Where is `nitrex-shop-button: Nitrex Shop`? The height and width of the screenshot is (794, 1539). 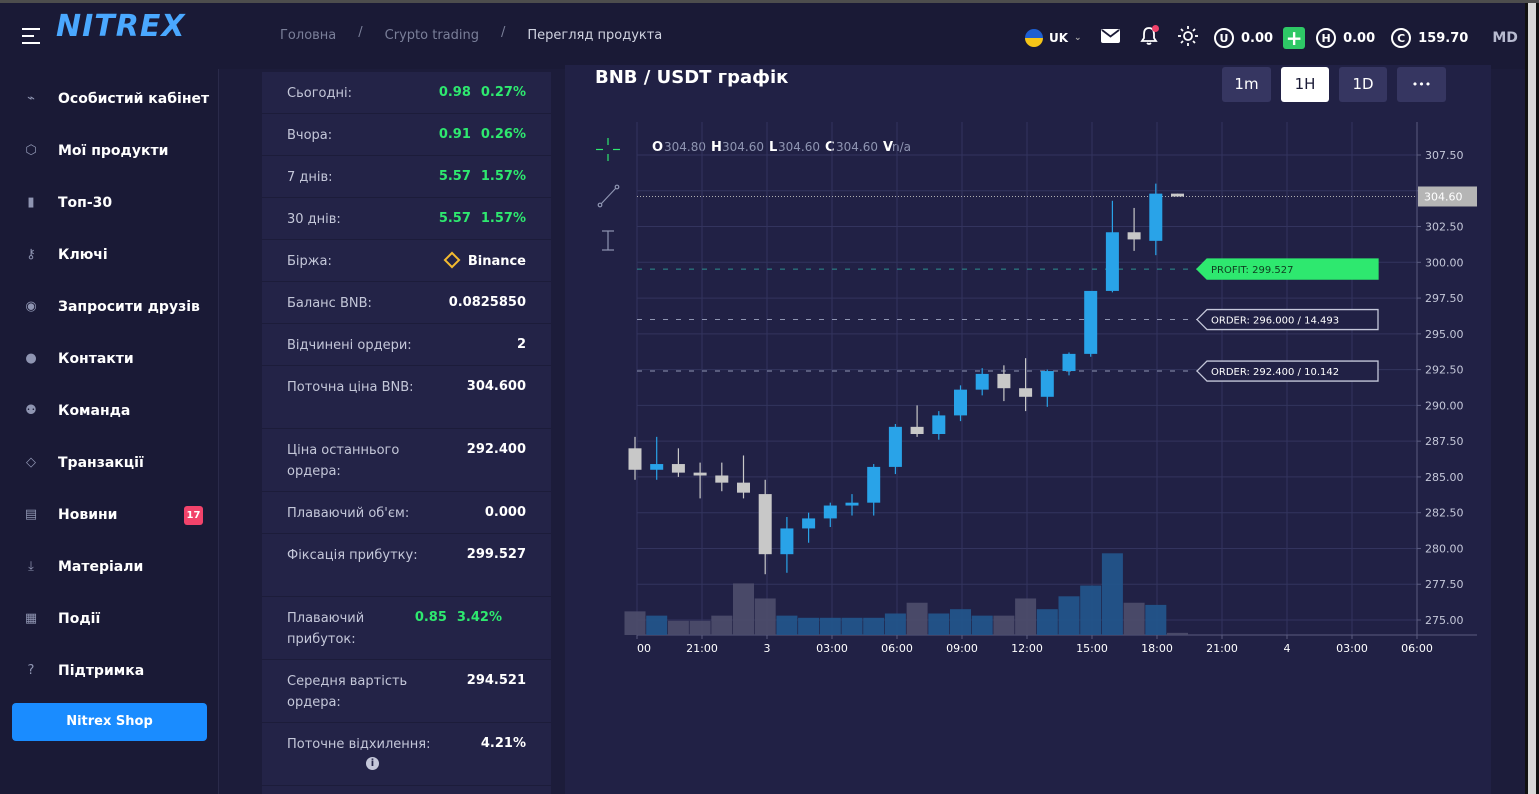
nitrex-shop-button: Nitrex Shop is located at coordinates (109, 722).